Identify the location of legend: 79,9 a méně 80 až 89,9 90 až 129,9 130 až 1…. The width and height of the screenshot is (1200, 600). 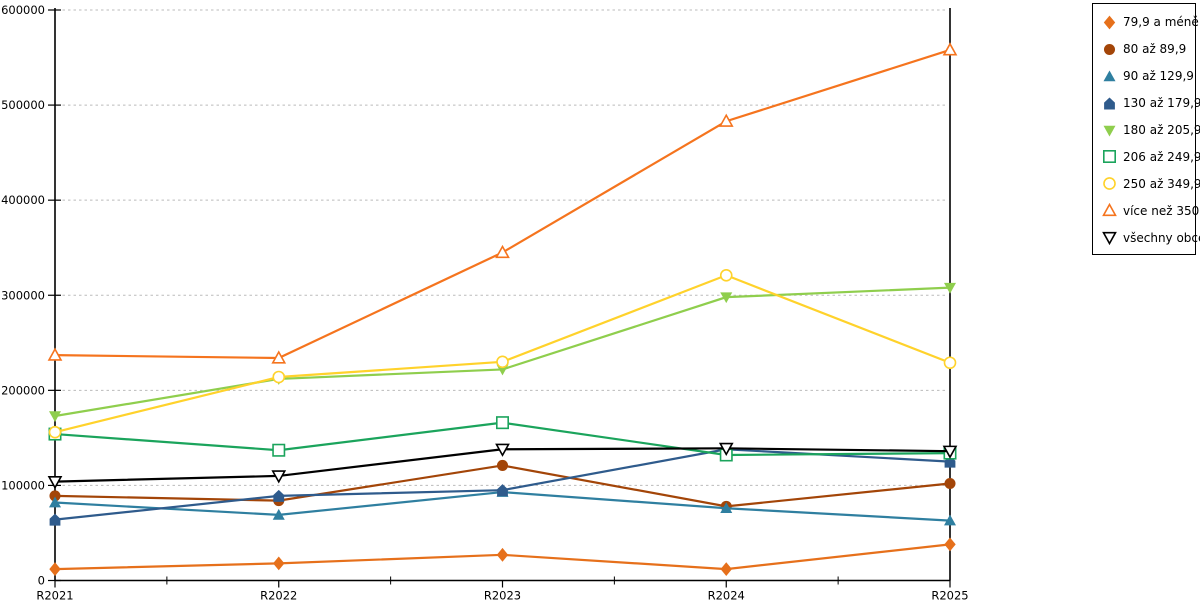
(1146, 129).